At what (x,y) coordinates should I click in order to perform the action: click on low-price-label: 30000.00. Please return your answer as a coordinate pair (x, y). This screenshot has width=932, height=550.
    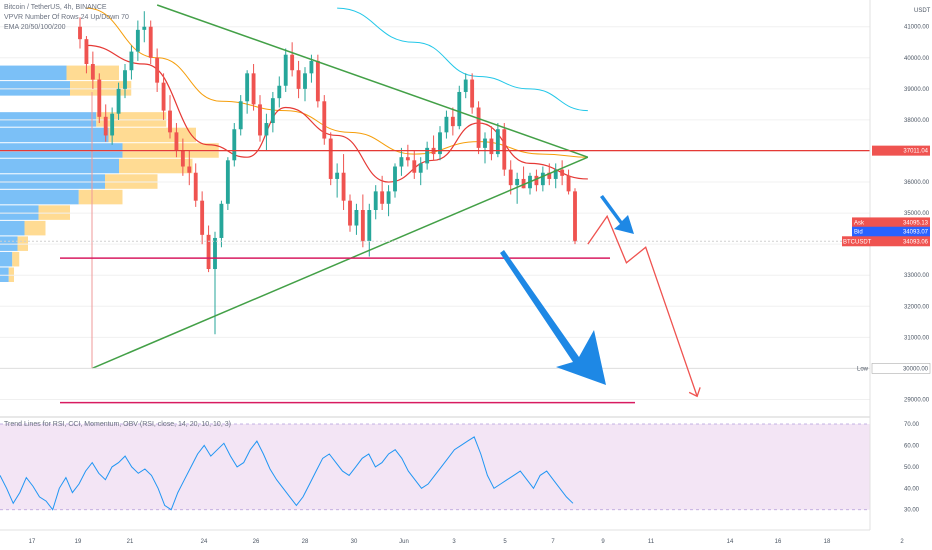
    Looking at the image, I should click on (916, 369).